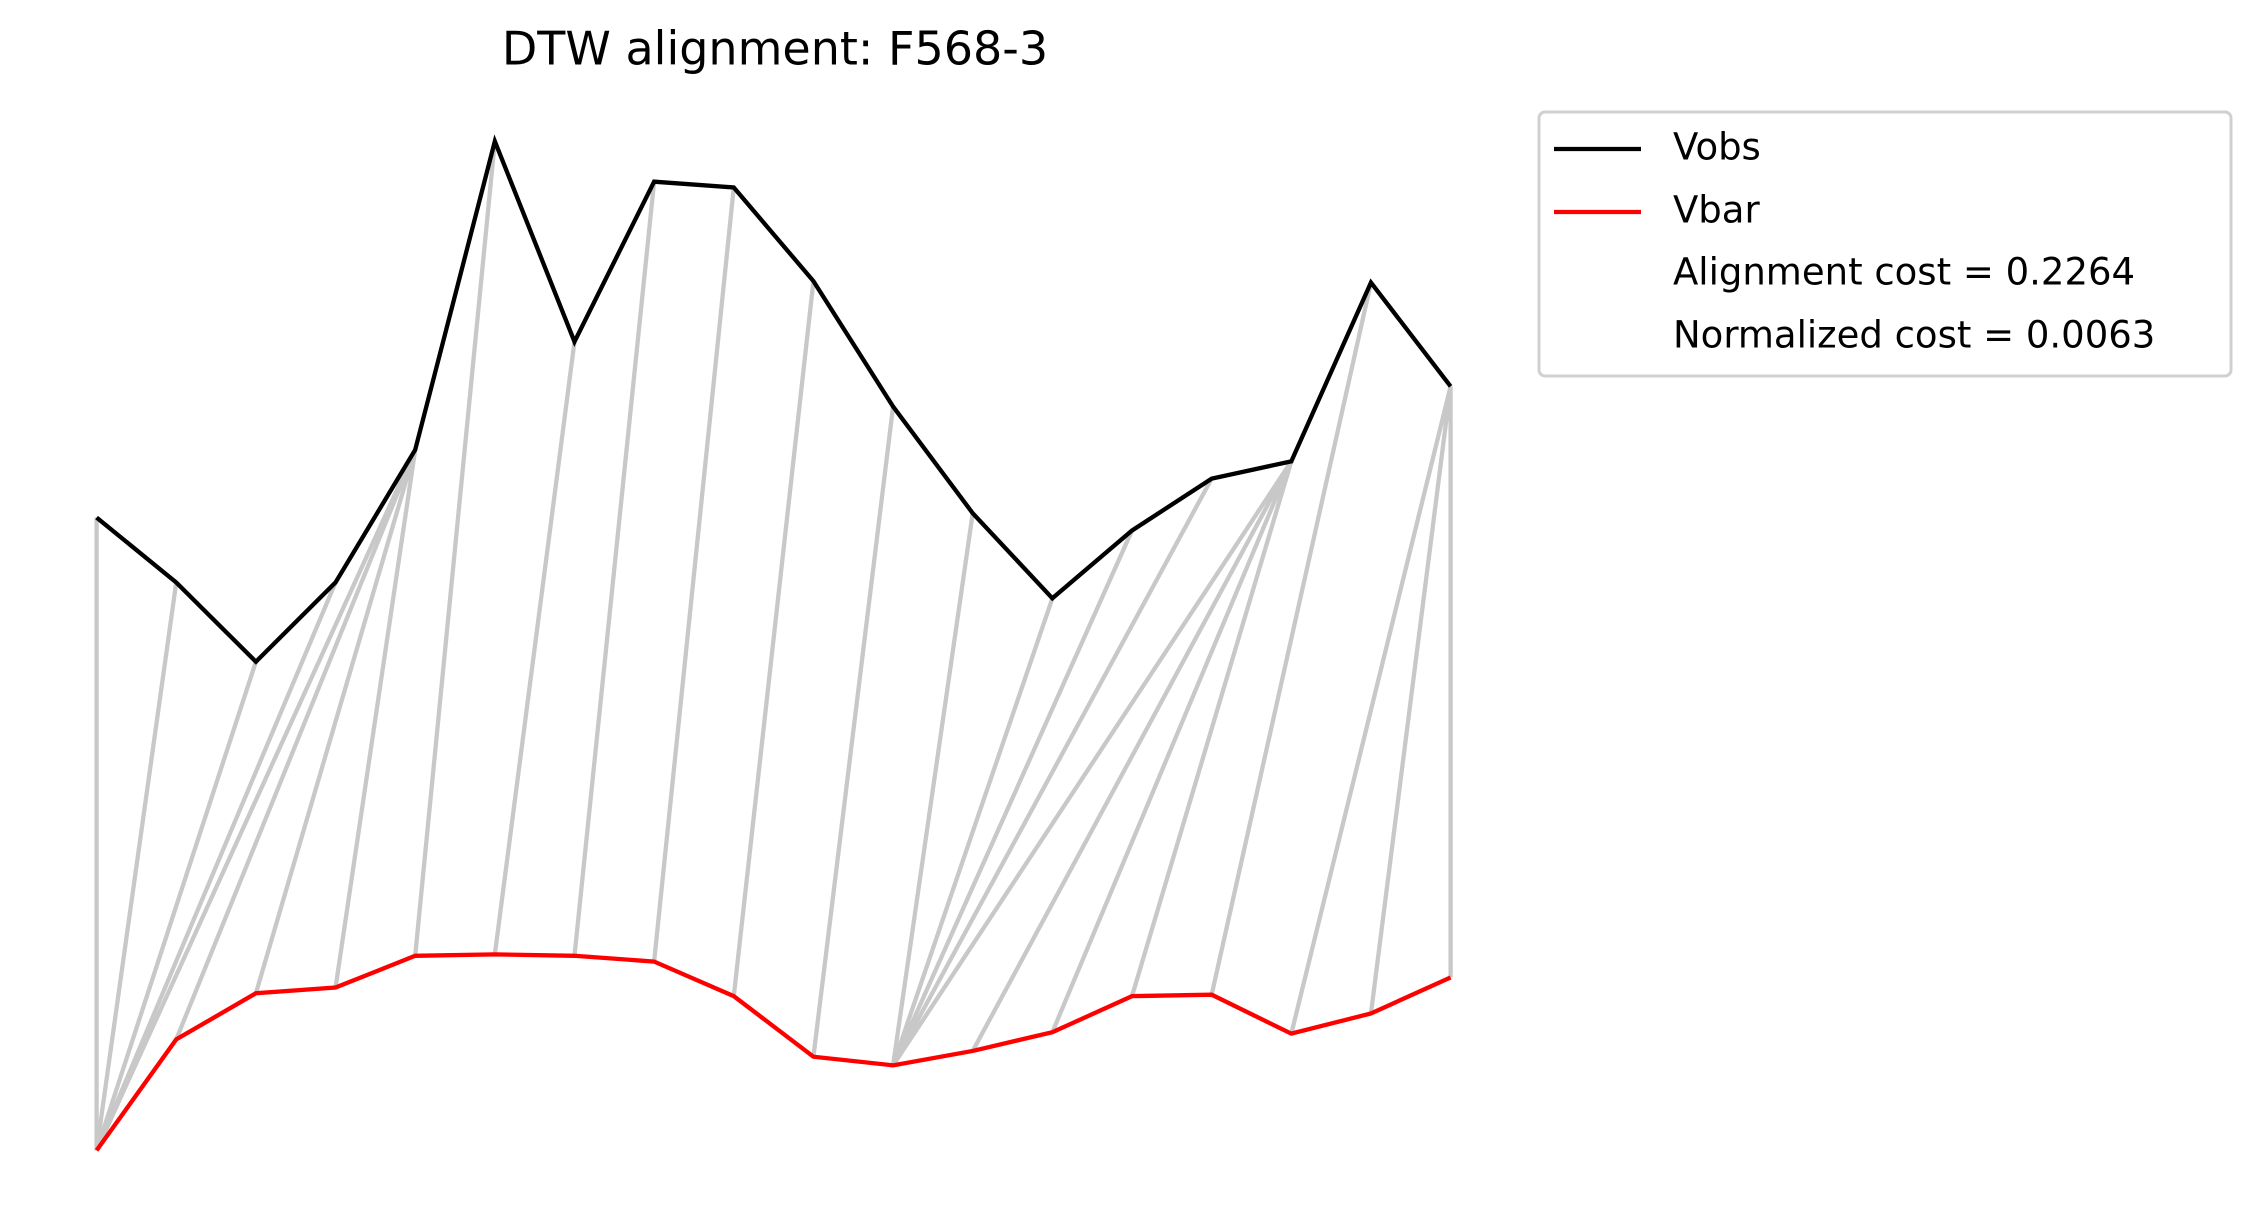 The width and height of the screenshot is (2261, 1231). Describe the element at coordinates (1914, 335) in the screenshot. I see `legend-annotation: Normalized cost = 0.0063` at that location.